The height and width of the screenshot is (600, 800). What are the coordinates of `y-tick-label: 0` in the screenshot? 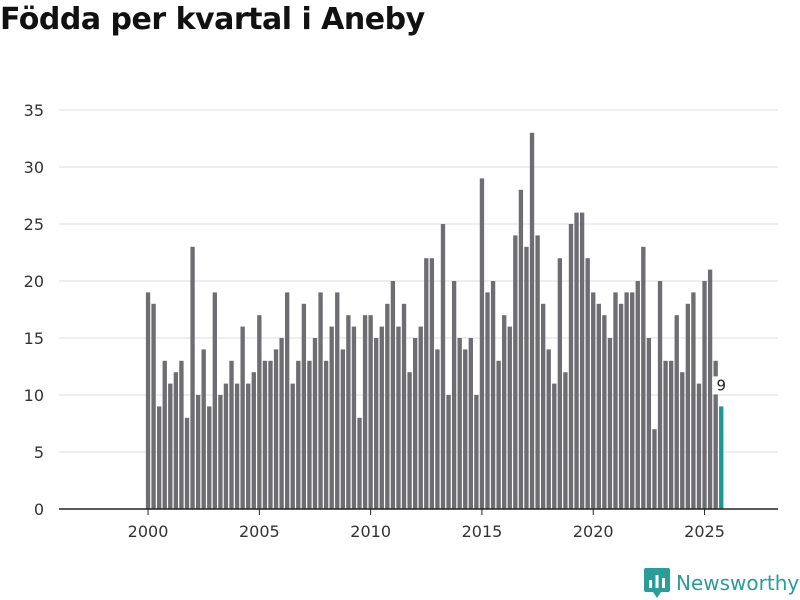 It's located at (39, 509).